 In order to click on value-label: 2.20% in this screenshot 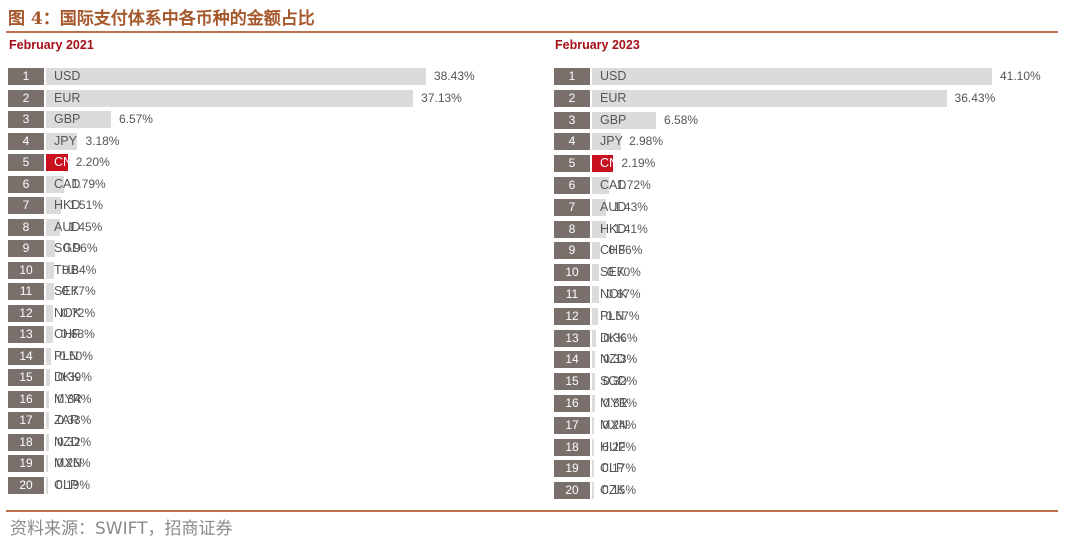, I will do `click(92, 162)`.